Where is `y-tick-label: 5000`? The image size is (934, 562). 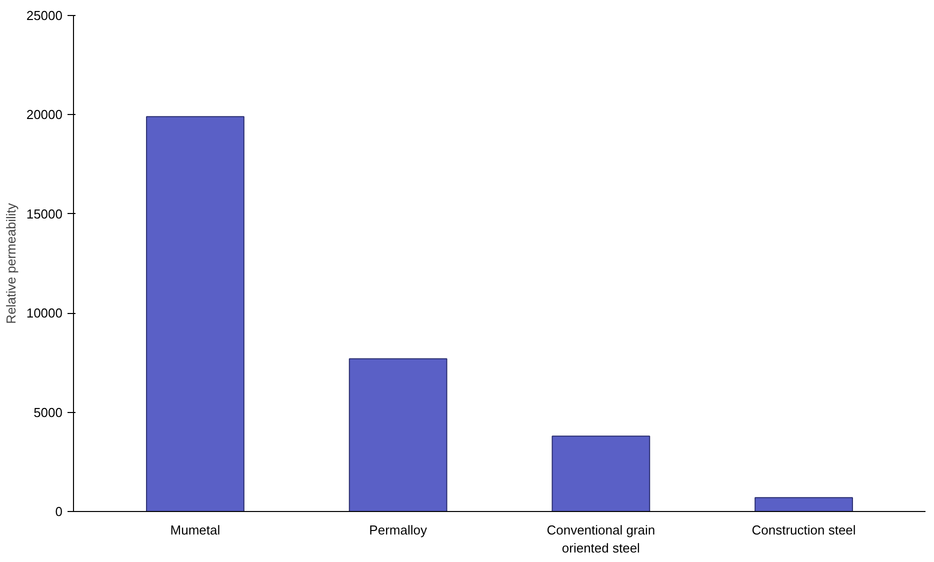
y-tick-label: 5000 is located at coordinates (48, 412).